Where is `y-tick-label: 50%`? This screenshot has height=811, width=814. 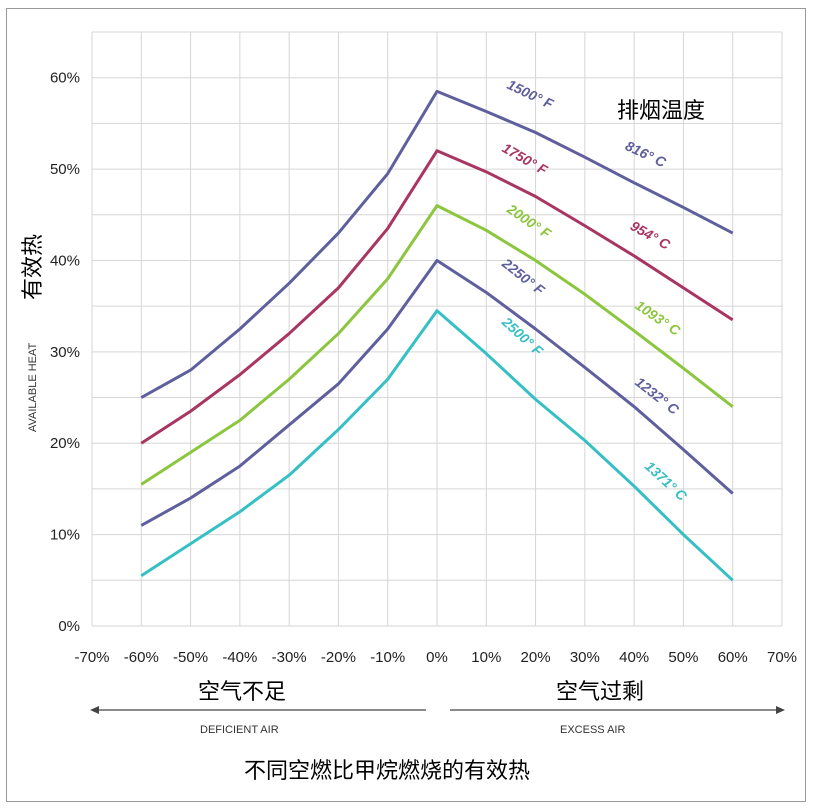
y-tick-label: 50% is located at coordinates (65, 169).